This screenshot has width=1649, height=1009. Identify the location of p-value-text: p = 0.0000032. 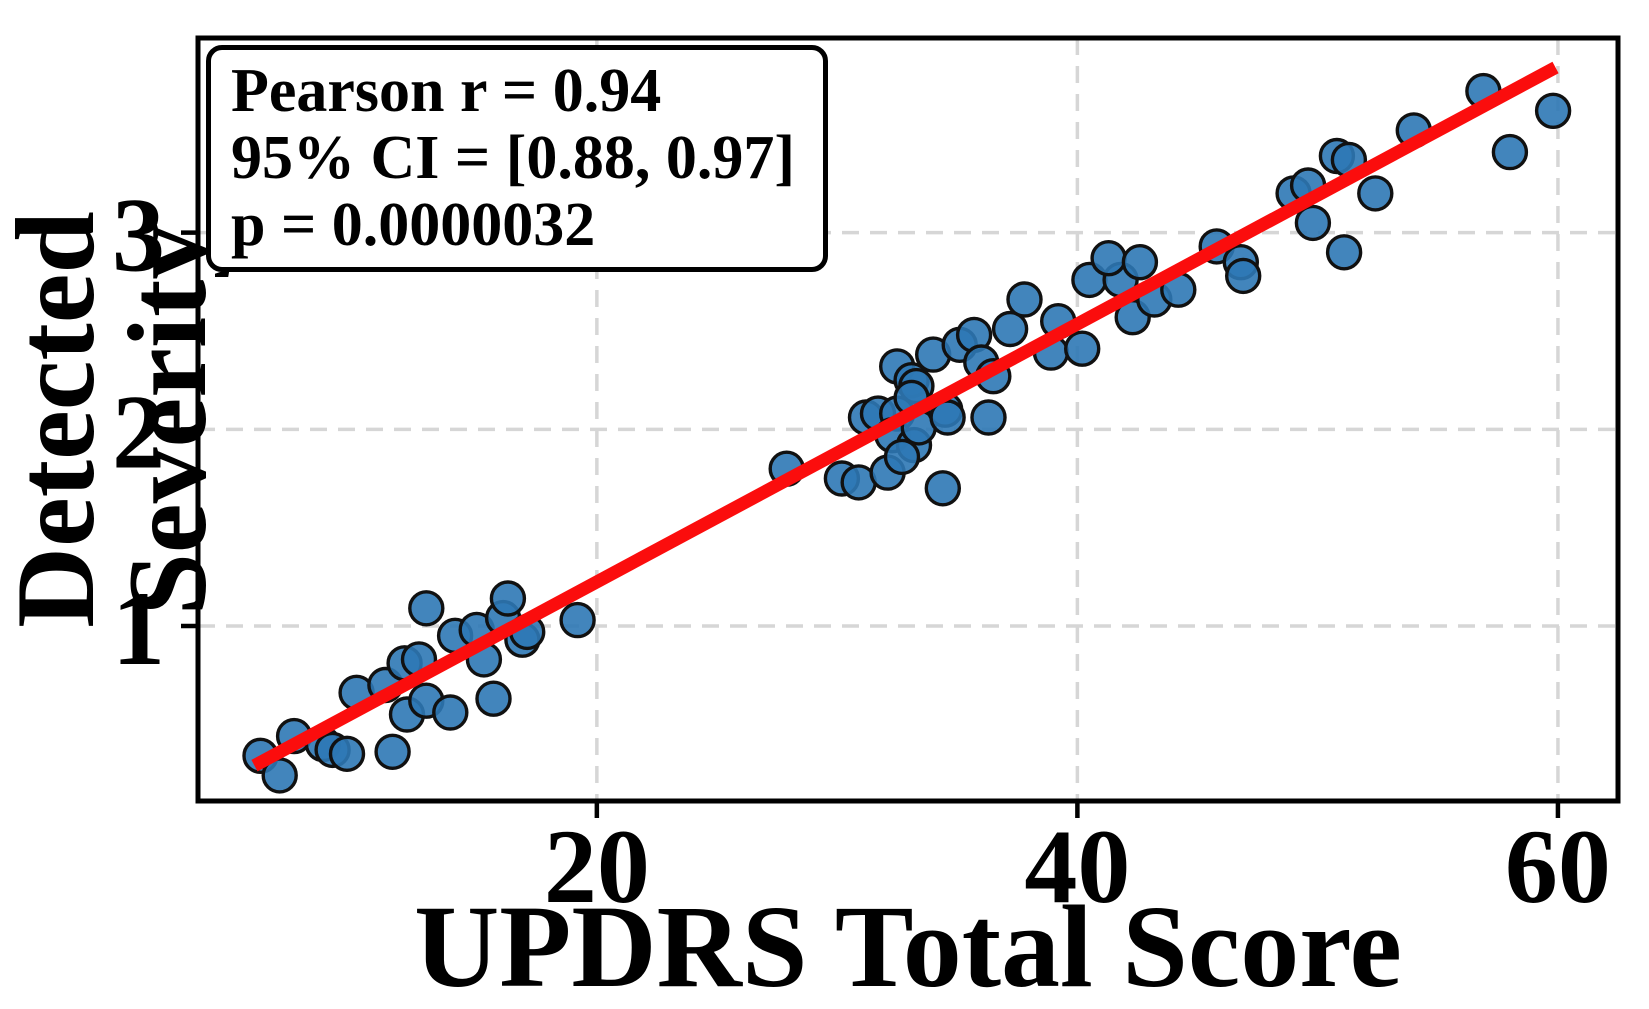
(413, 225).